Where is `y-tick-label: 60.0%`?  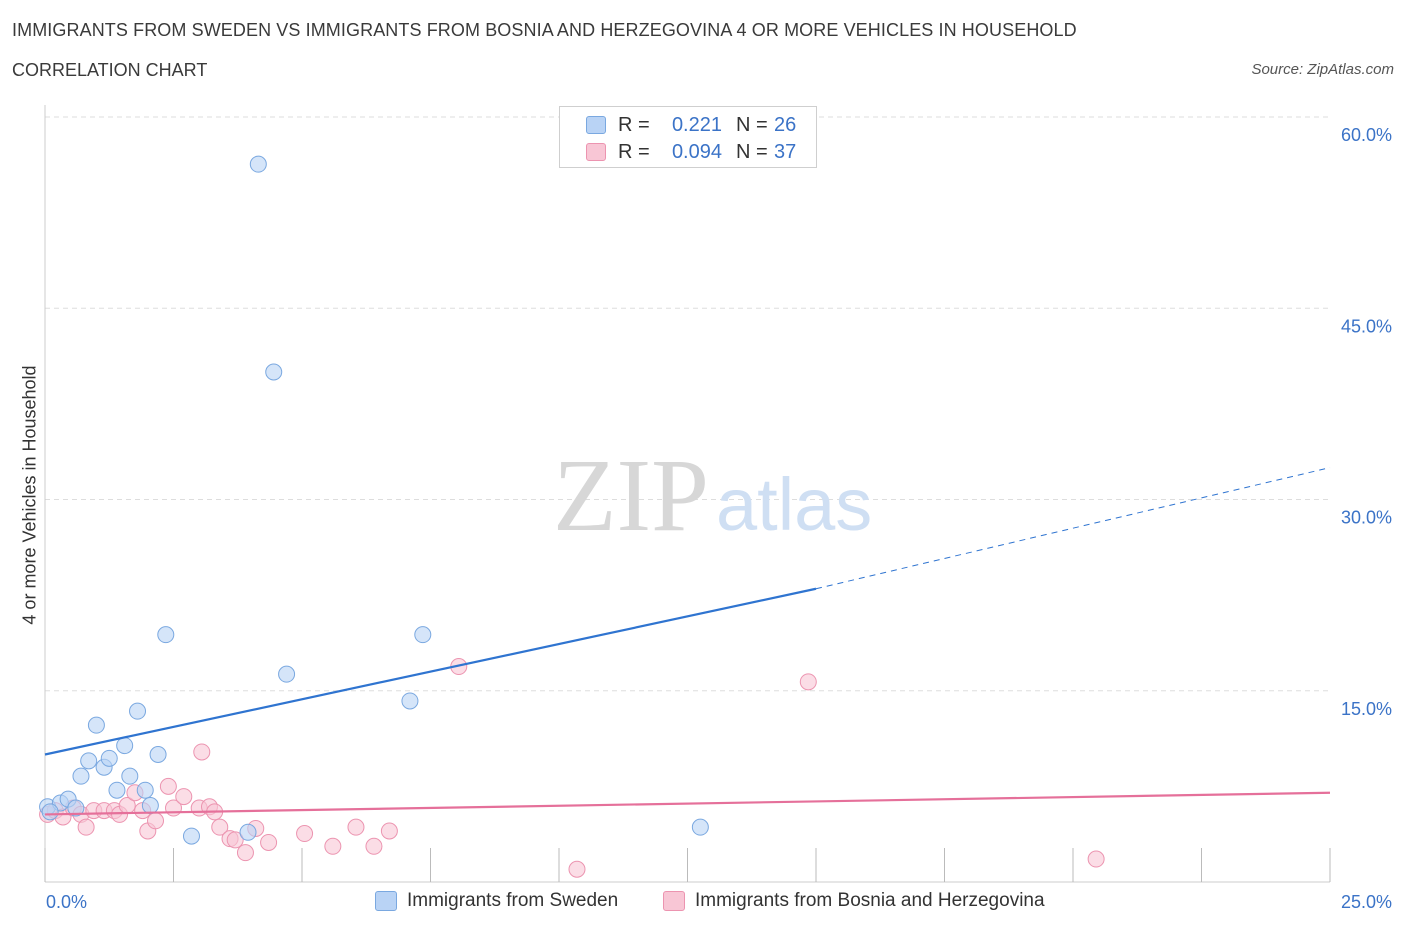 y-tick-label: 60.0% is located at coordinates (1366, 135).